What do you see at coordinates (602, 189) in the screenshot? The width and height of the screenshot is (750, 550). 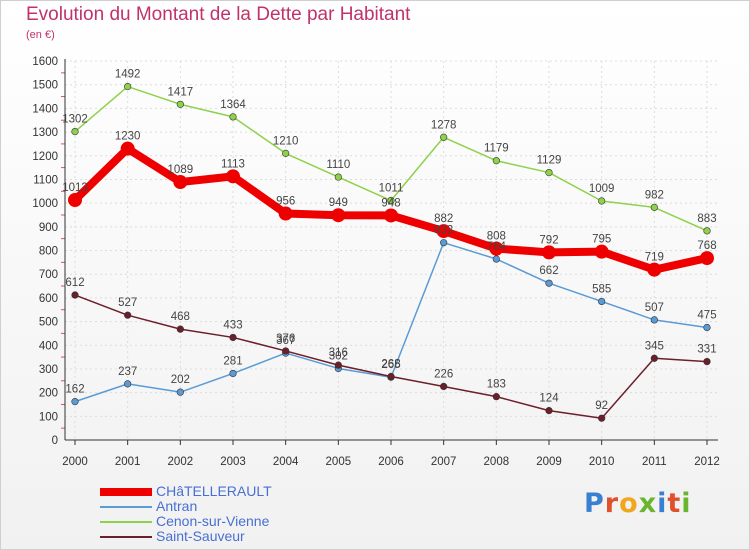 I see `data-label: 1009` at bounding box center [602, 189].